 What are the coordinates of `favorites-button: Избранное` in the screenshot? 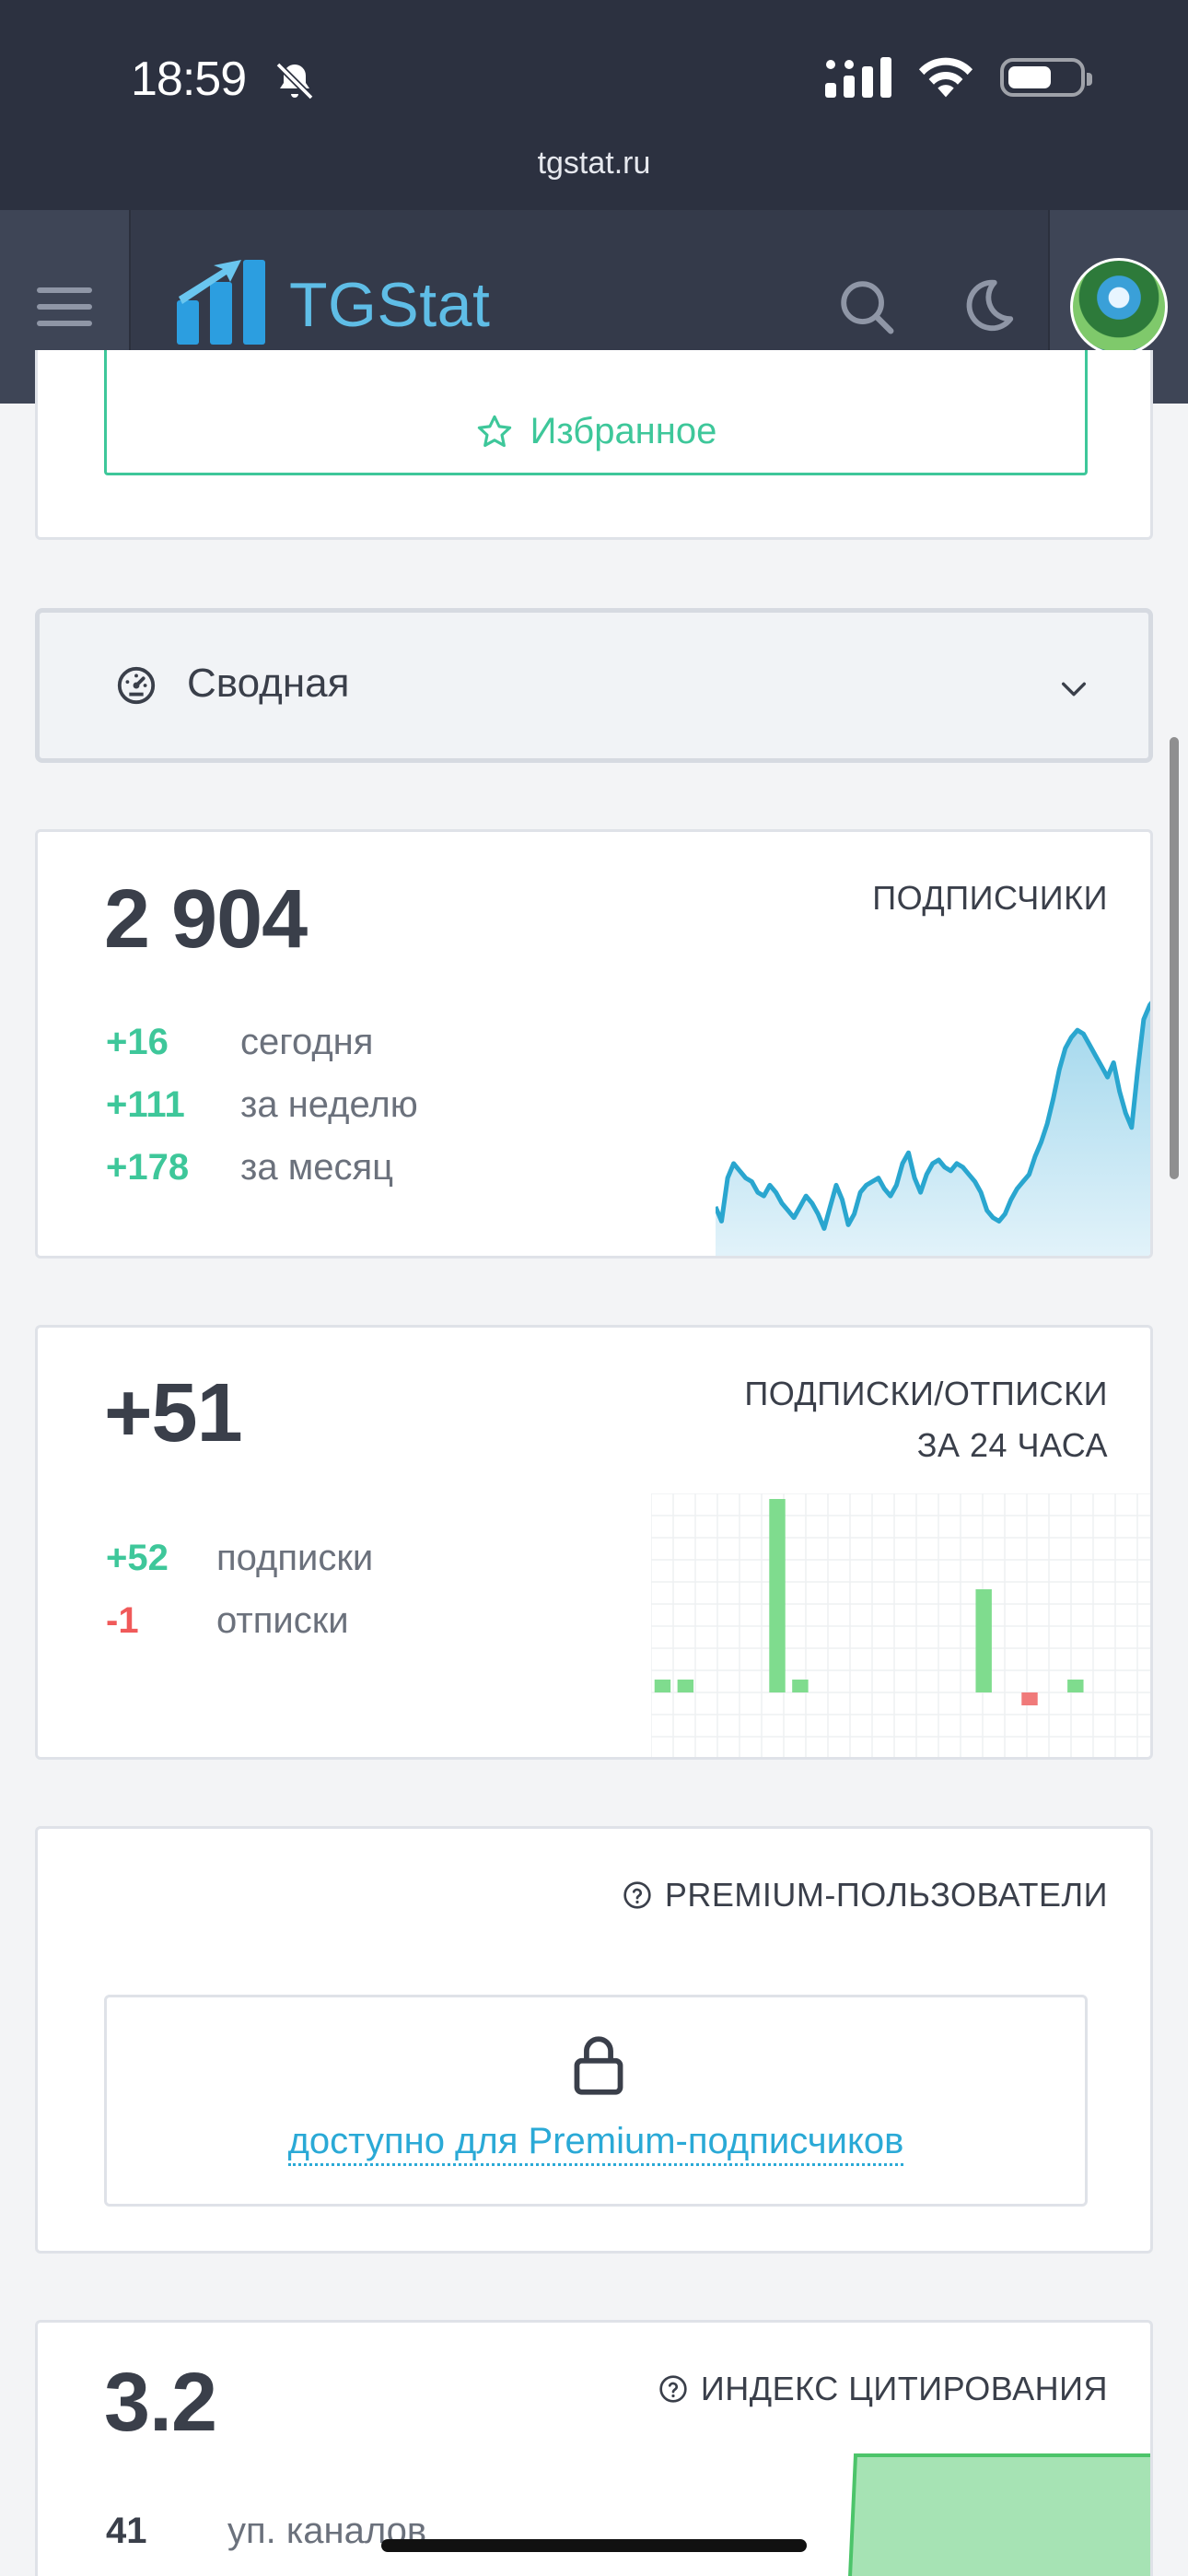 It's located at (596, 412).